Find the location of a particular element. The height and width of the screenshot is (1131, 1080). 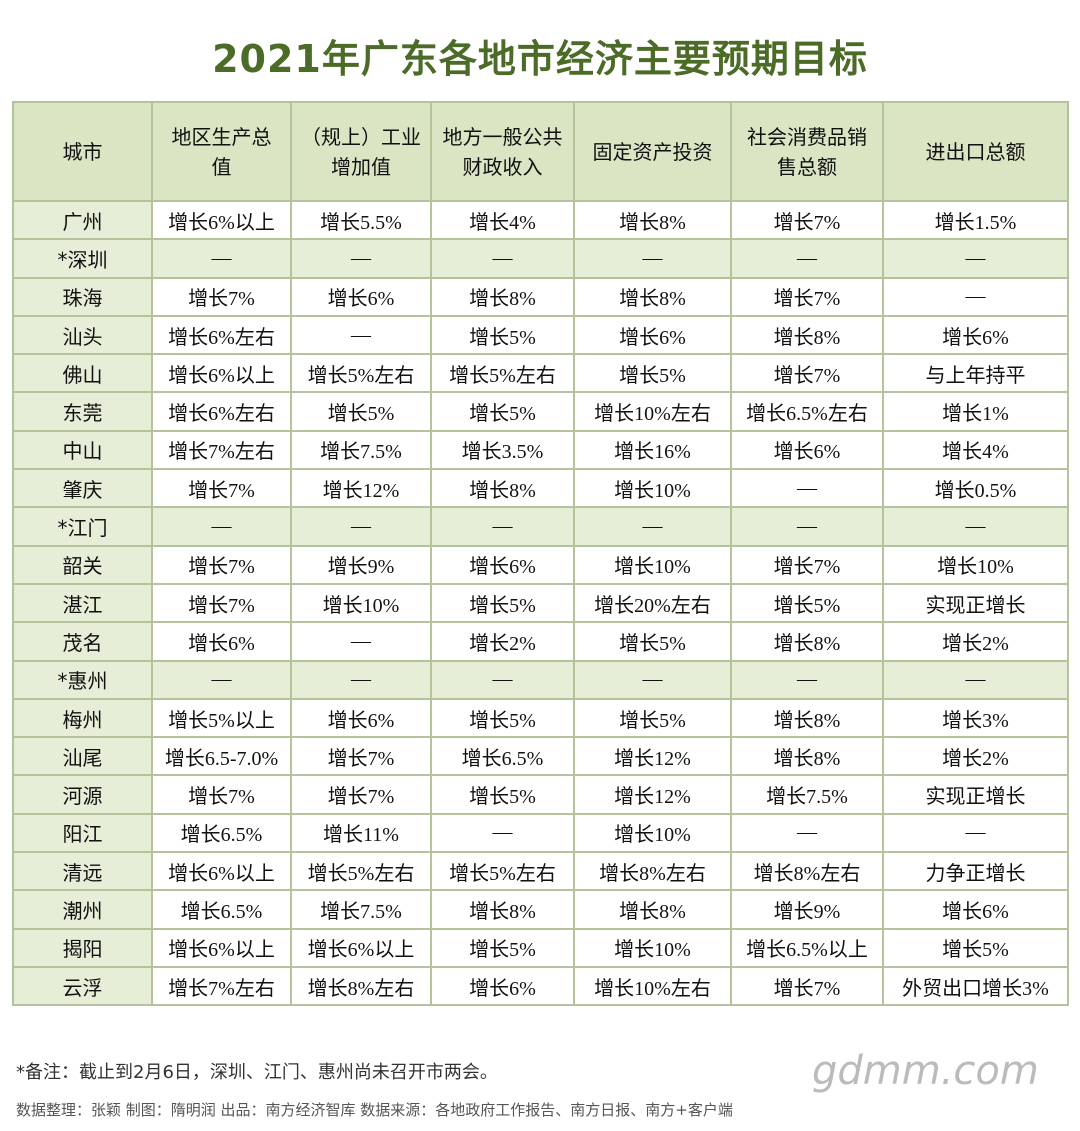

city-cell: 潮州 is located at coordinates (82, 909).